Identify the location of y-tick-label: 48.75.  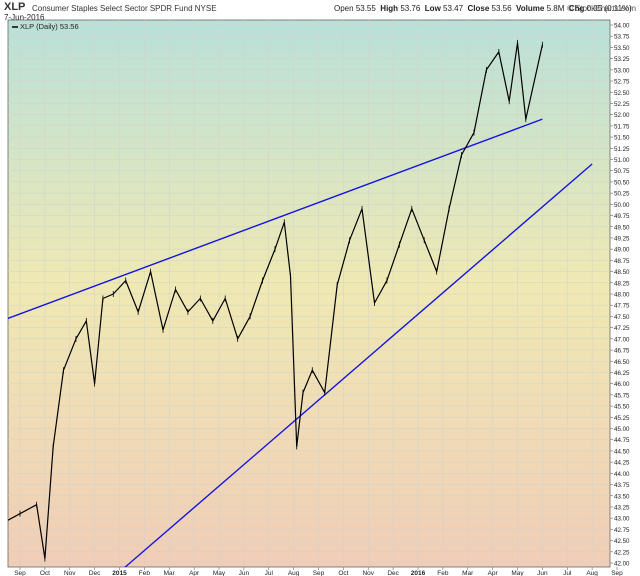
(622, 261).